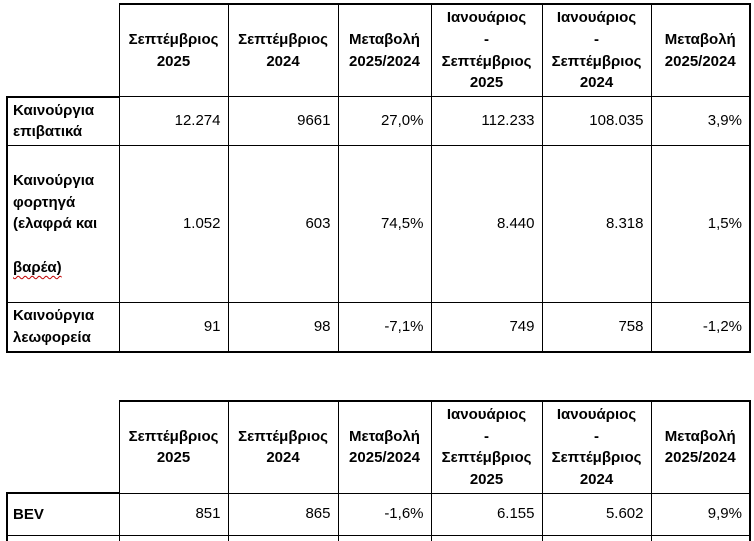 The image size is (754, 541). I want to click on cell-value: 9,9%, so click(700, 514).